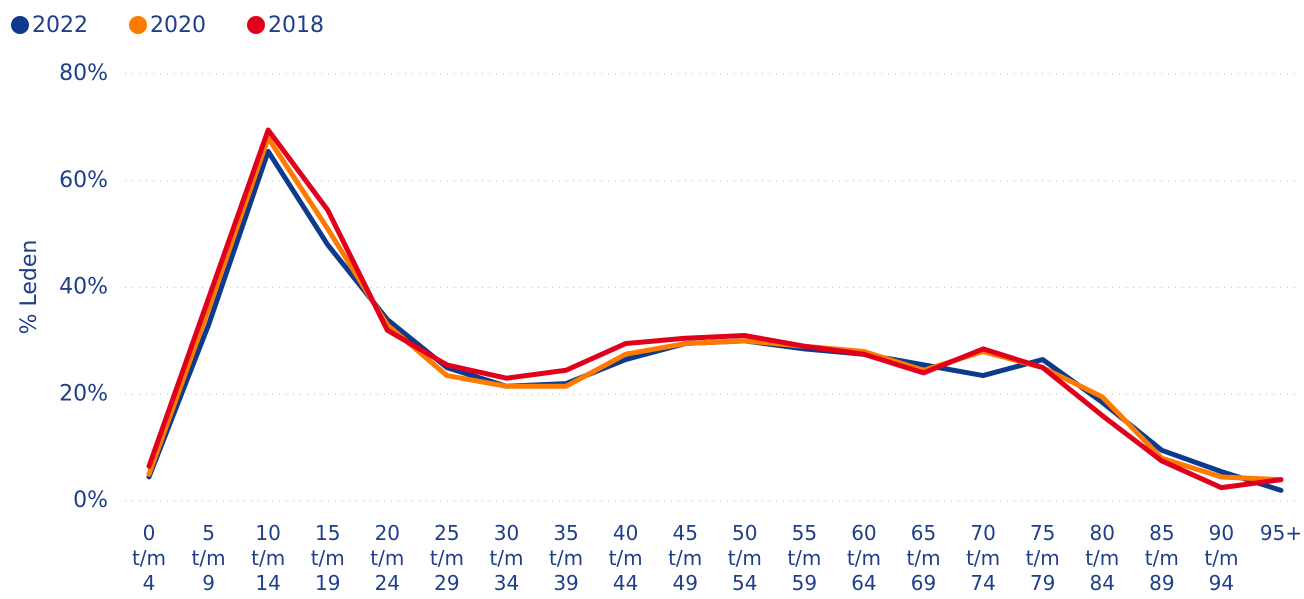 Image resolution: width=1304 pixels, height=599 pixels. I want to click on legend-label: 2020, so click(178, 25).